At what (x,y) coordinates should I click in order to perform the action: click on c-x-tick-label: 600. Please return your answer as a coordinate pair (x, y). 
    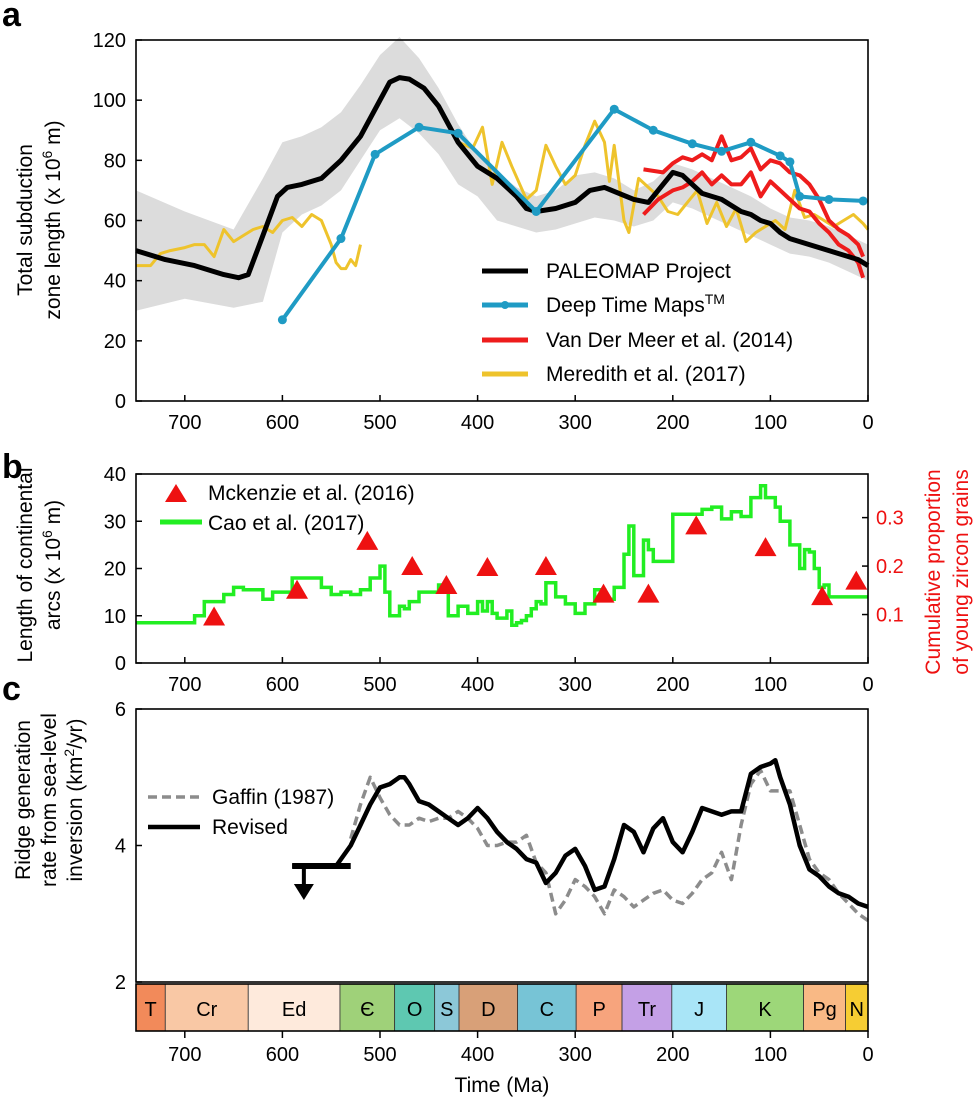
    Looking at the image, I should click on (282, 1055).